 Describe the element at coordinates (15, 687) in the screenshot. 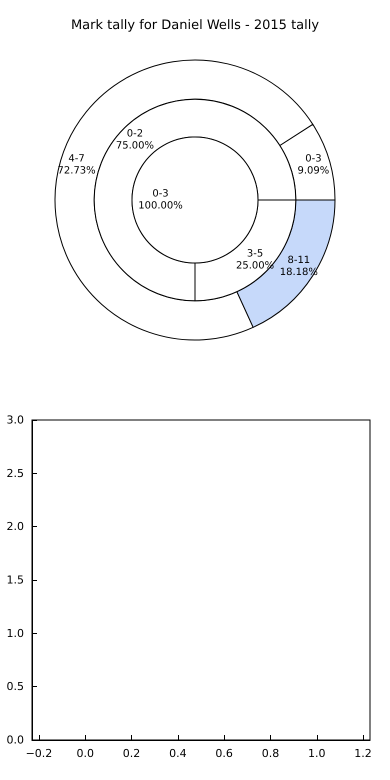

I see `y-tick-label: 0.5` at that location.